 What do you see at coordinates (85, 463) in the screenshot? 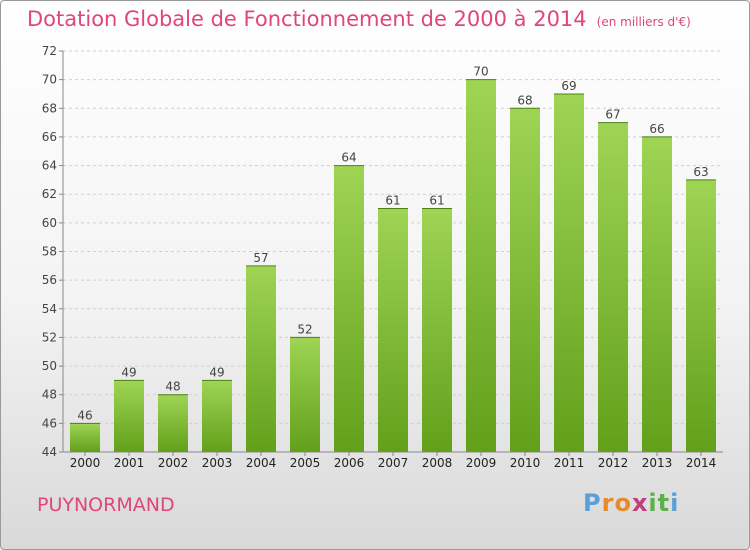
I see `x-tick-label: 2000` at bounding box center [85, 463].